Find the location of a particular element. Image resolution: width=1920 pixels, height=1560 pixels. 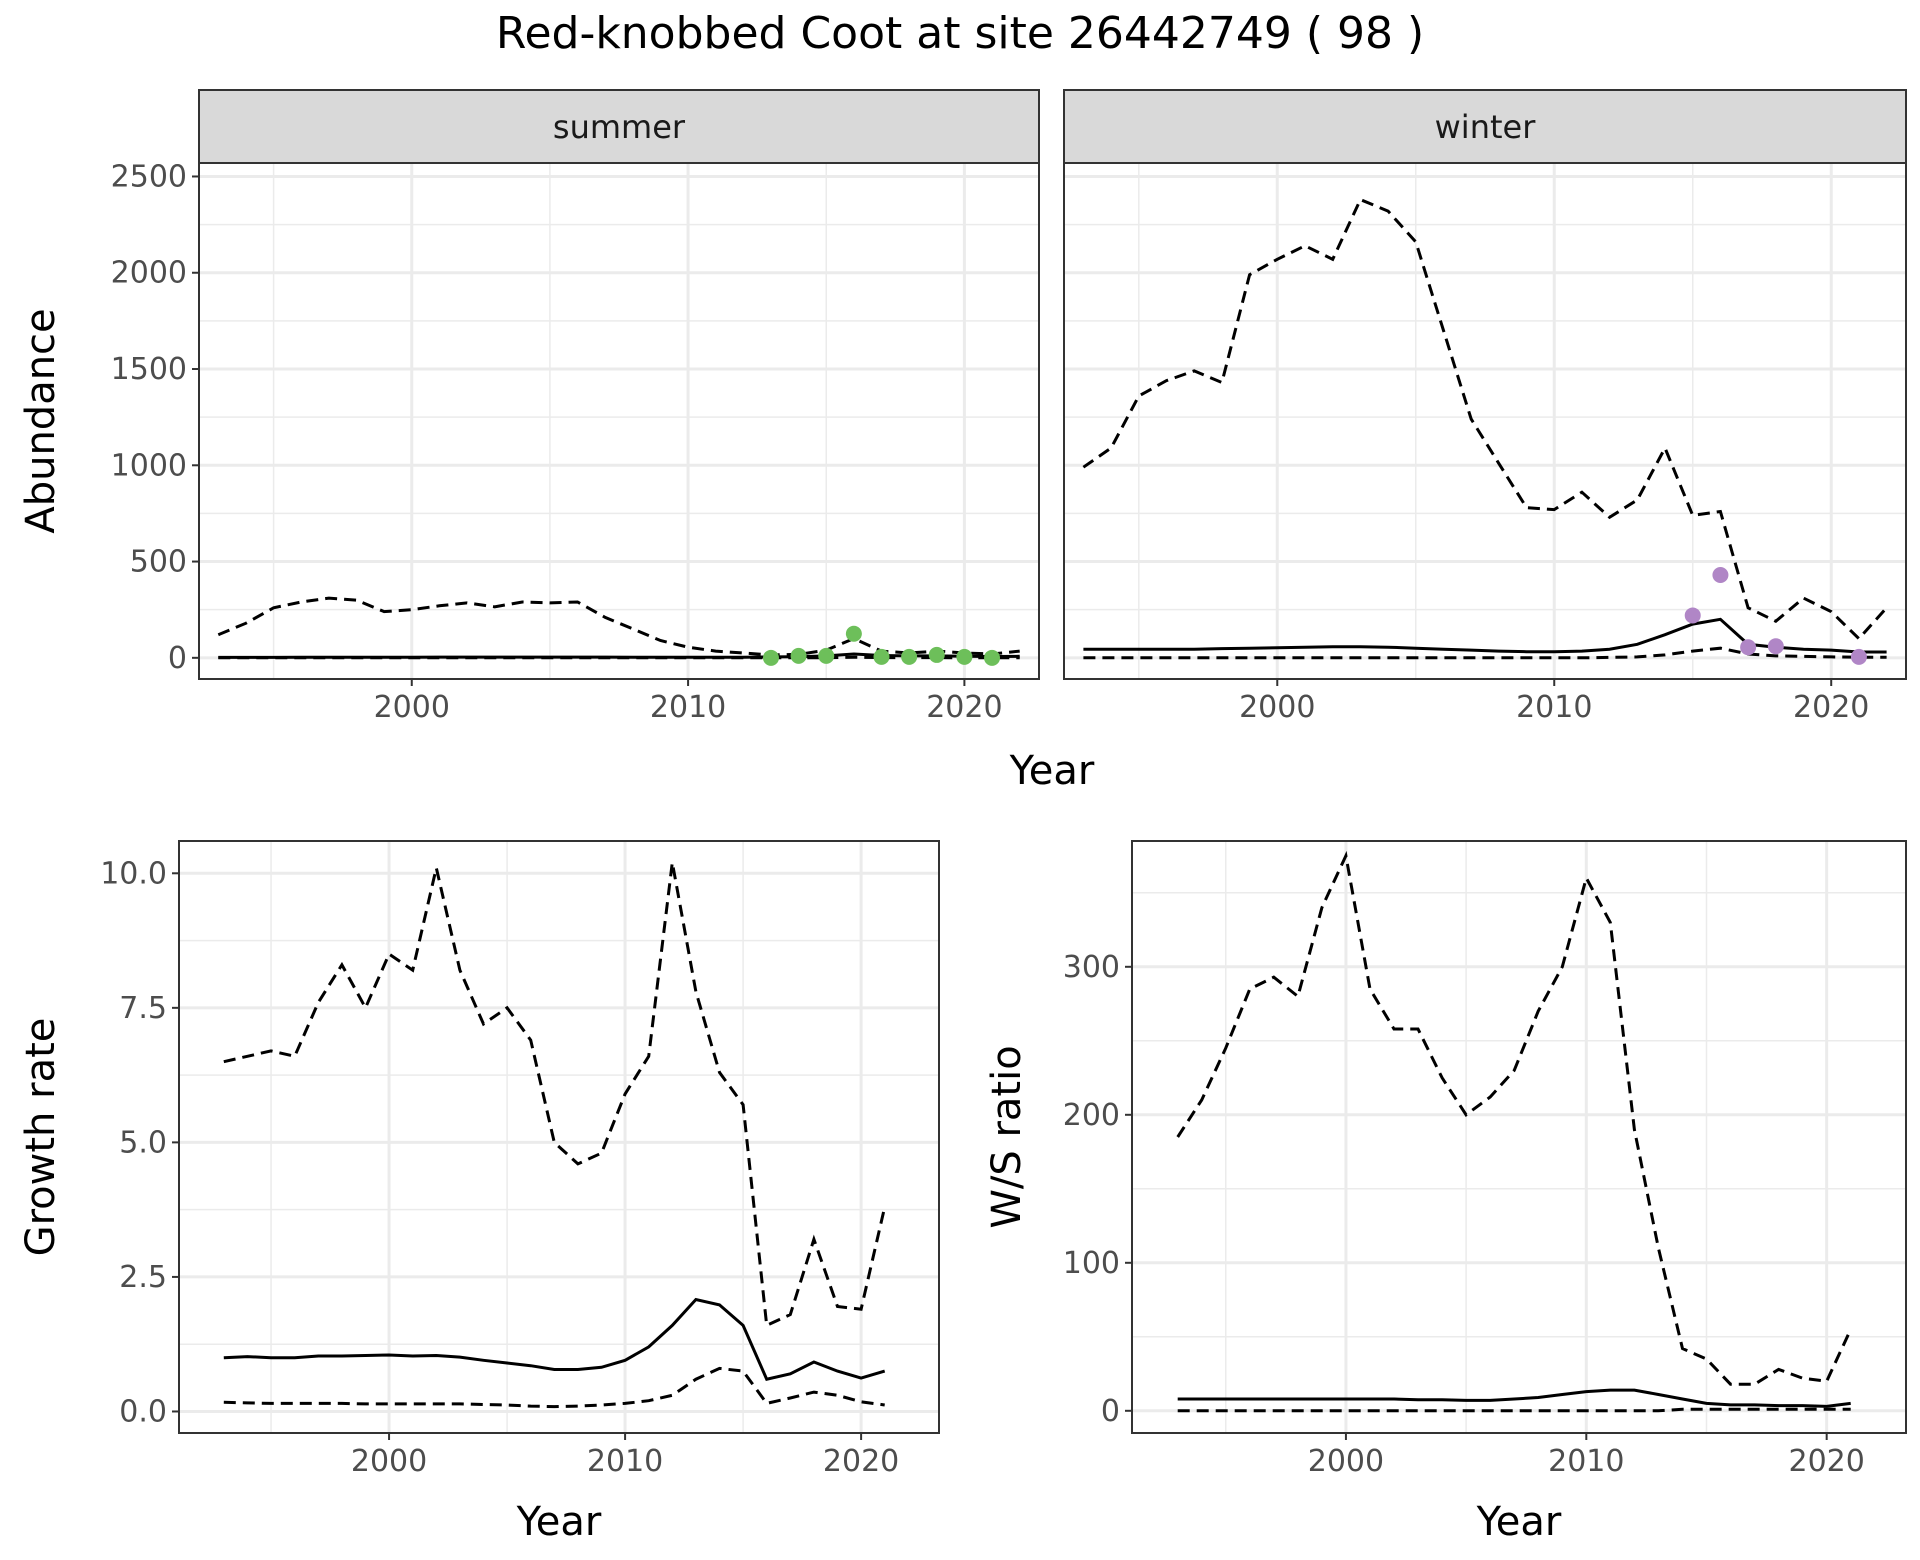

y-tick-label: 200 is located at coordinates (1091, 1115).